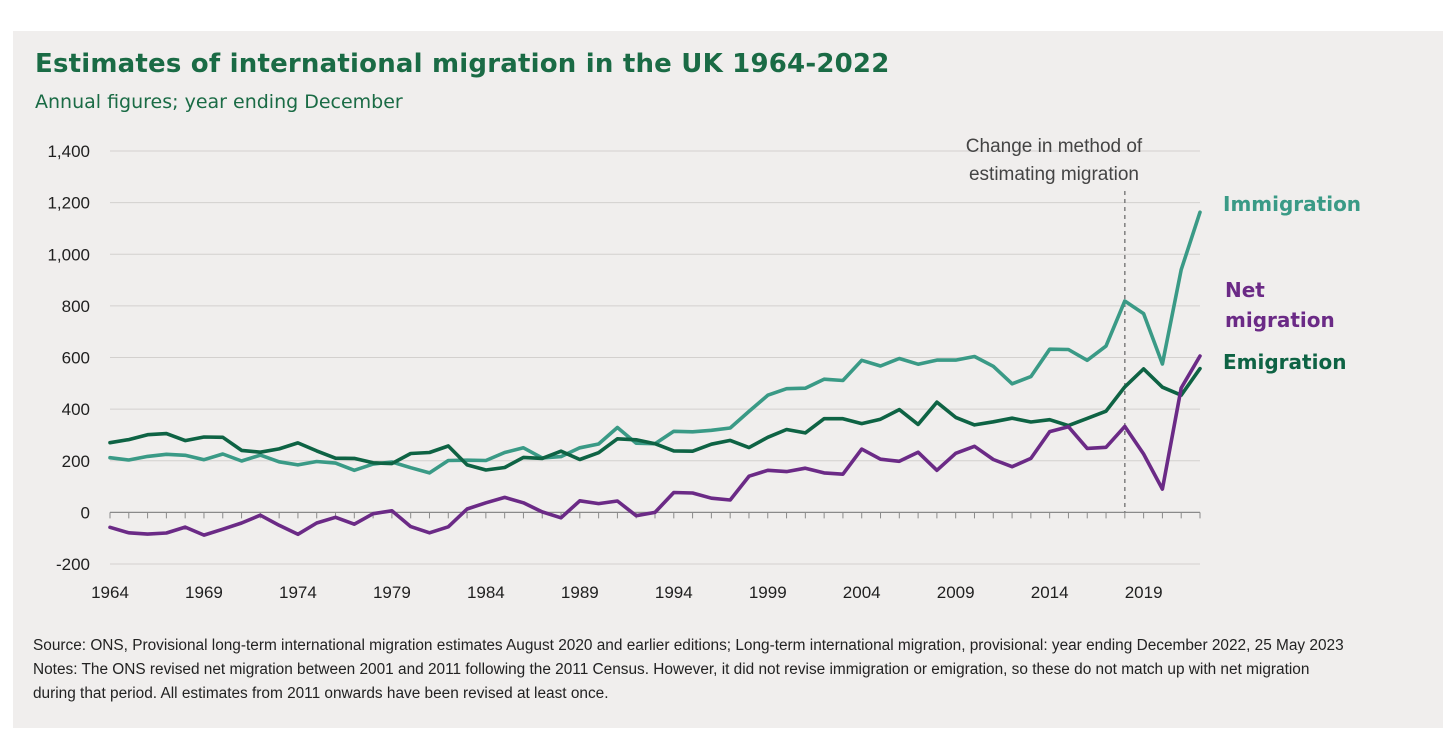  I want to click on x-tick-label: 1974, so click(298, 592).